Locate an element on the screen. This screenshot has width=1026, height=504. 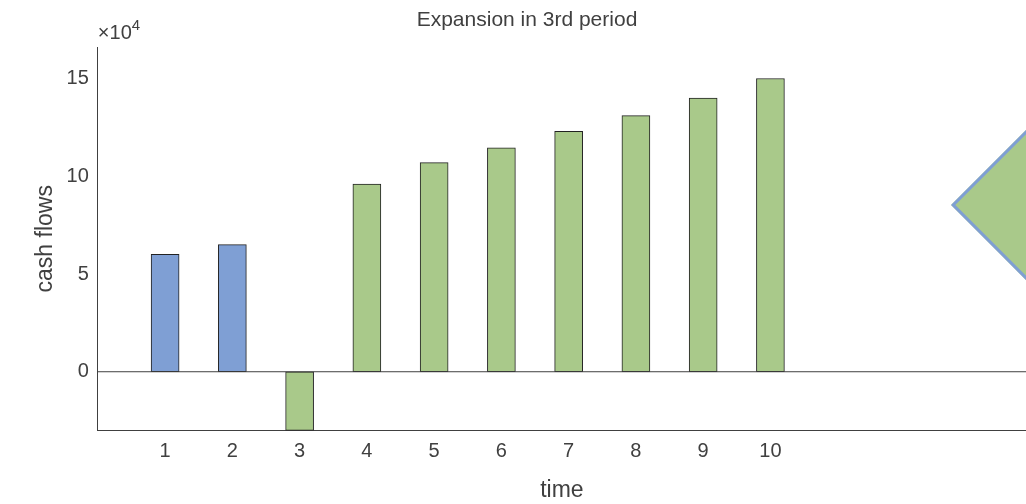
y-tick-label: 0 is located at coordinates (83, 370).